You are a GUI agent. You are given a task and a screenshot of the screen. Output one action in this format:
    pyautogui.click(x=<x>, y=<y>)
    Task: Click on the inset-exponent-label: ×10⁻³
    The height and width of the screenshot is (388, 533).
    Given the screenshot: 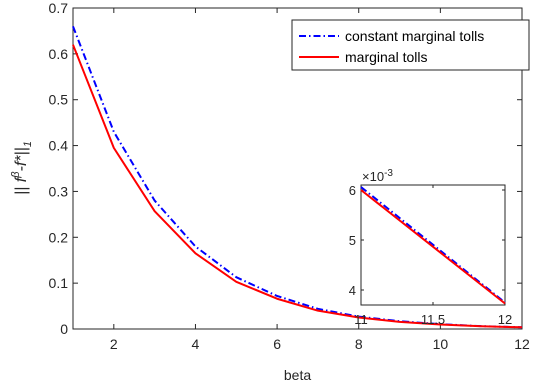 What is the action you would take?
    pyautogui.click(x=377, y=176)
    